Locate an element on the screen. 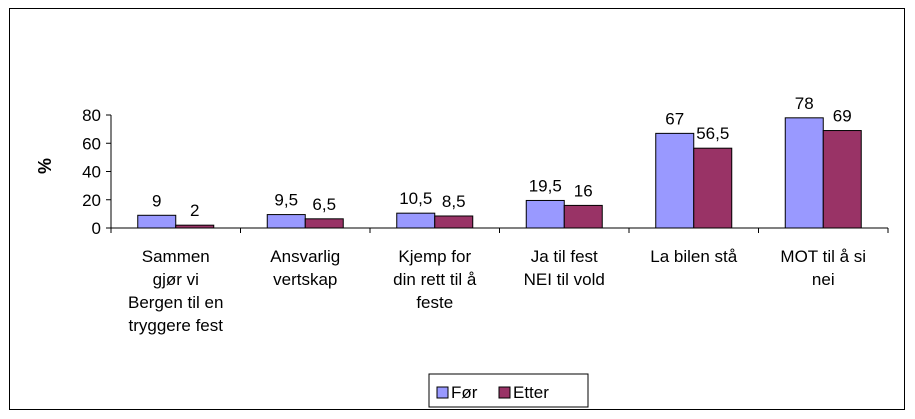  category-label: Ja til fest NEI til vold is located at coordinates (564, 268).